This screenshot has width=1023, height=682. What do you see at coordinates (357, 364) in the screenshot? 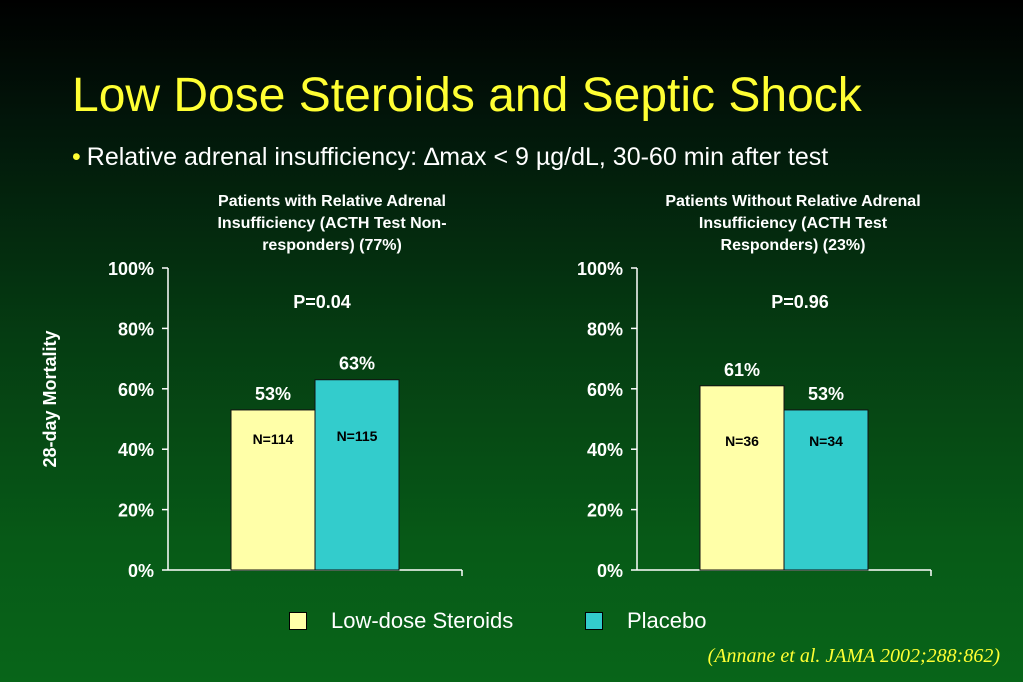
I see `bar-value-label: 63%` at bounding box center [357, 364].